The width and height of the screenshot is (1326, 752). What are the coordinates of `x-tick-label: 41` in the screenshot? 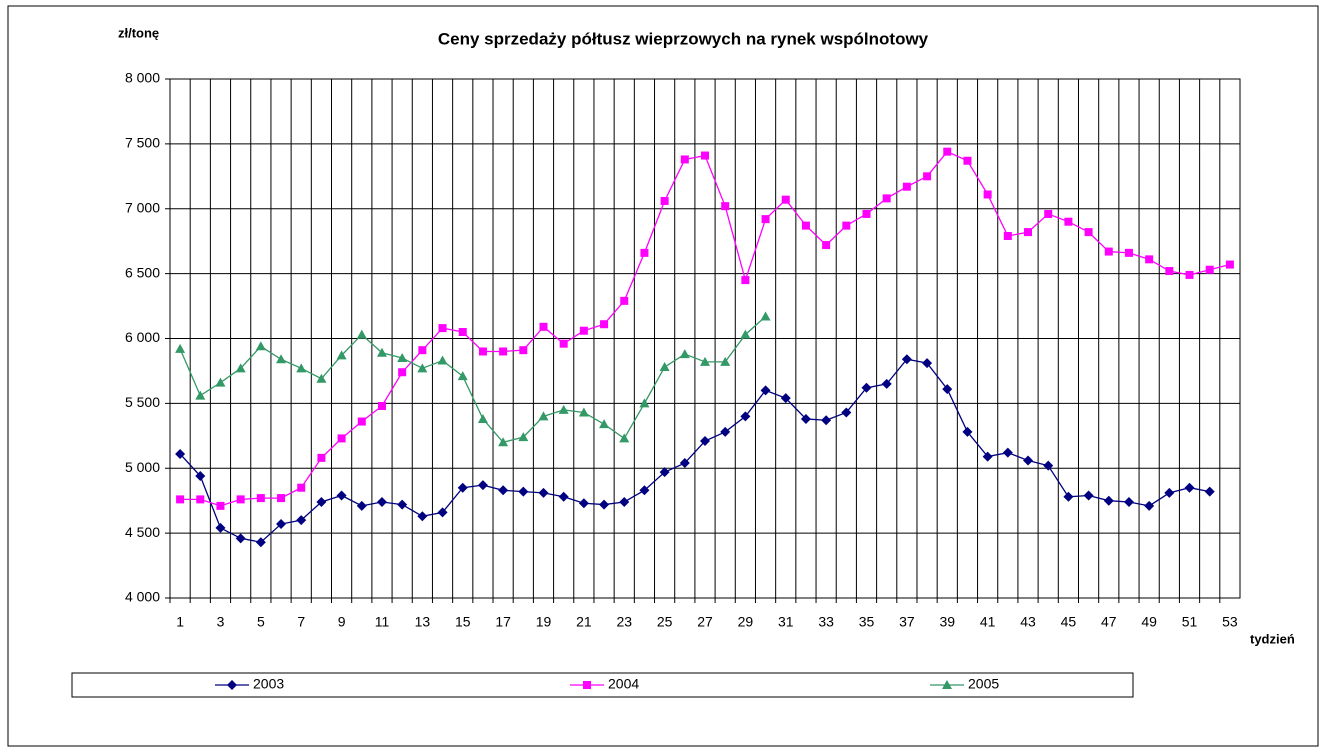 It's located at (988, 622).